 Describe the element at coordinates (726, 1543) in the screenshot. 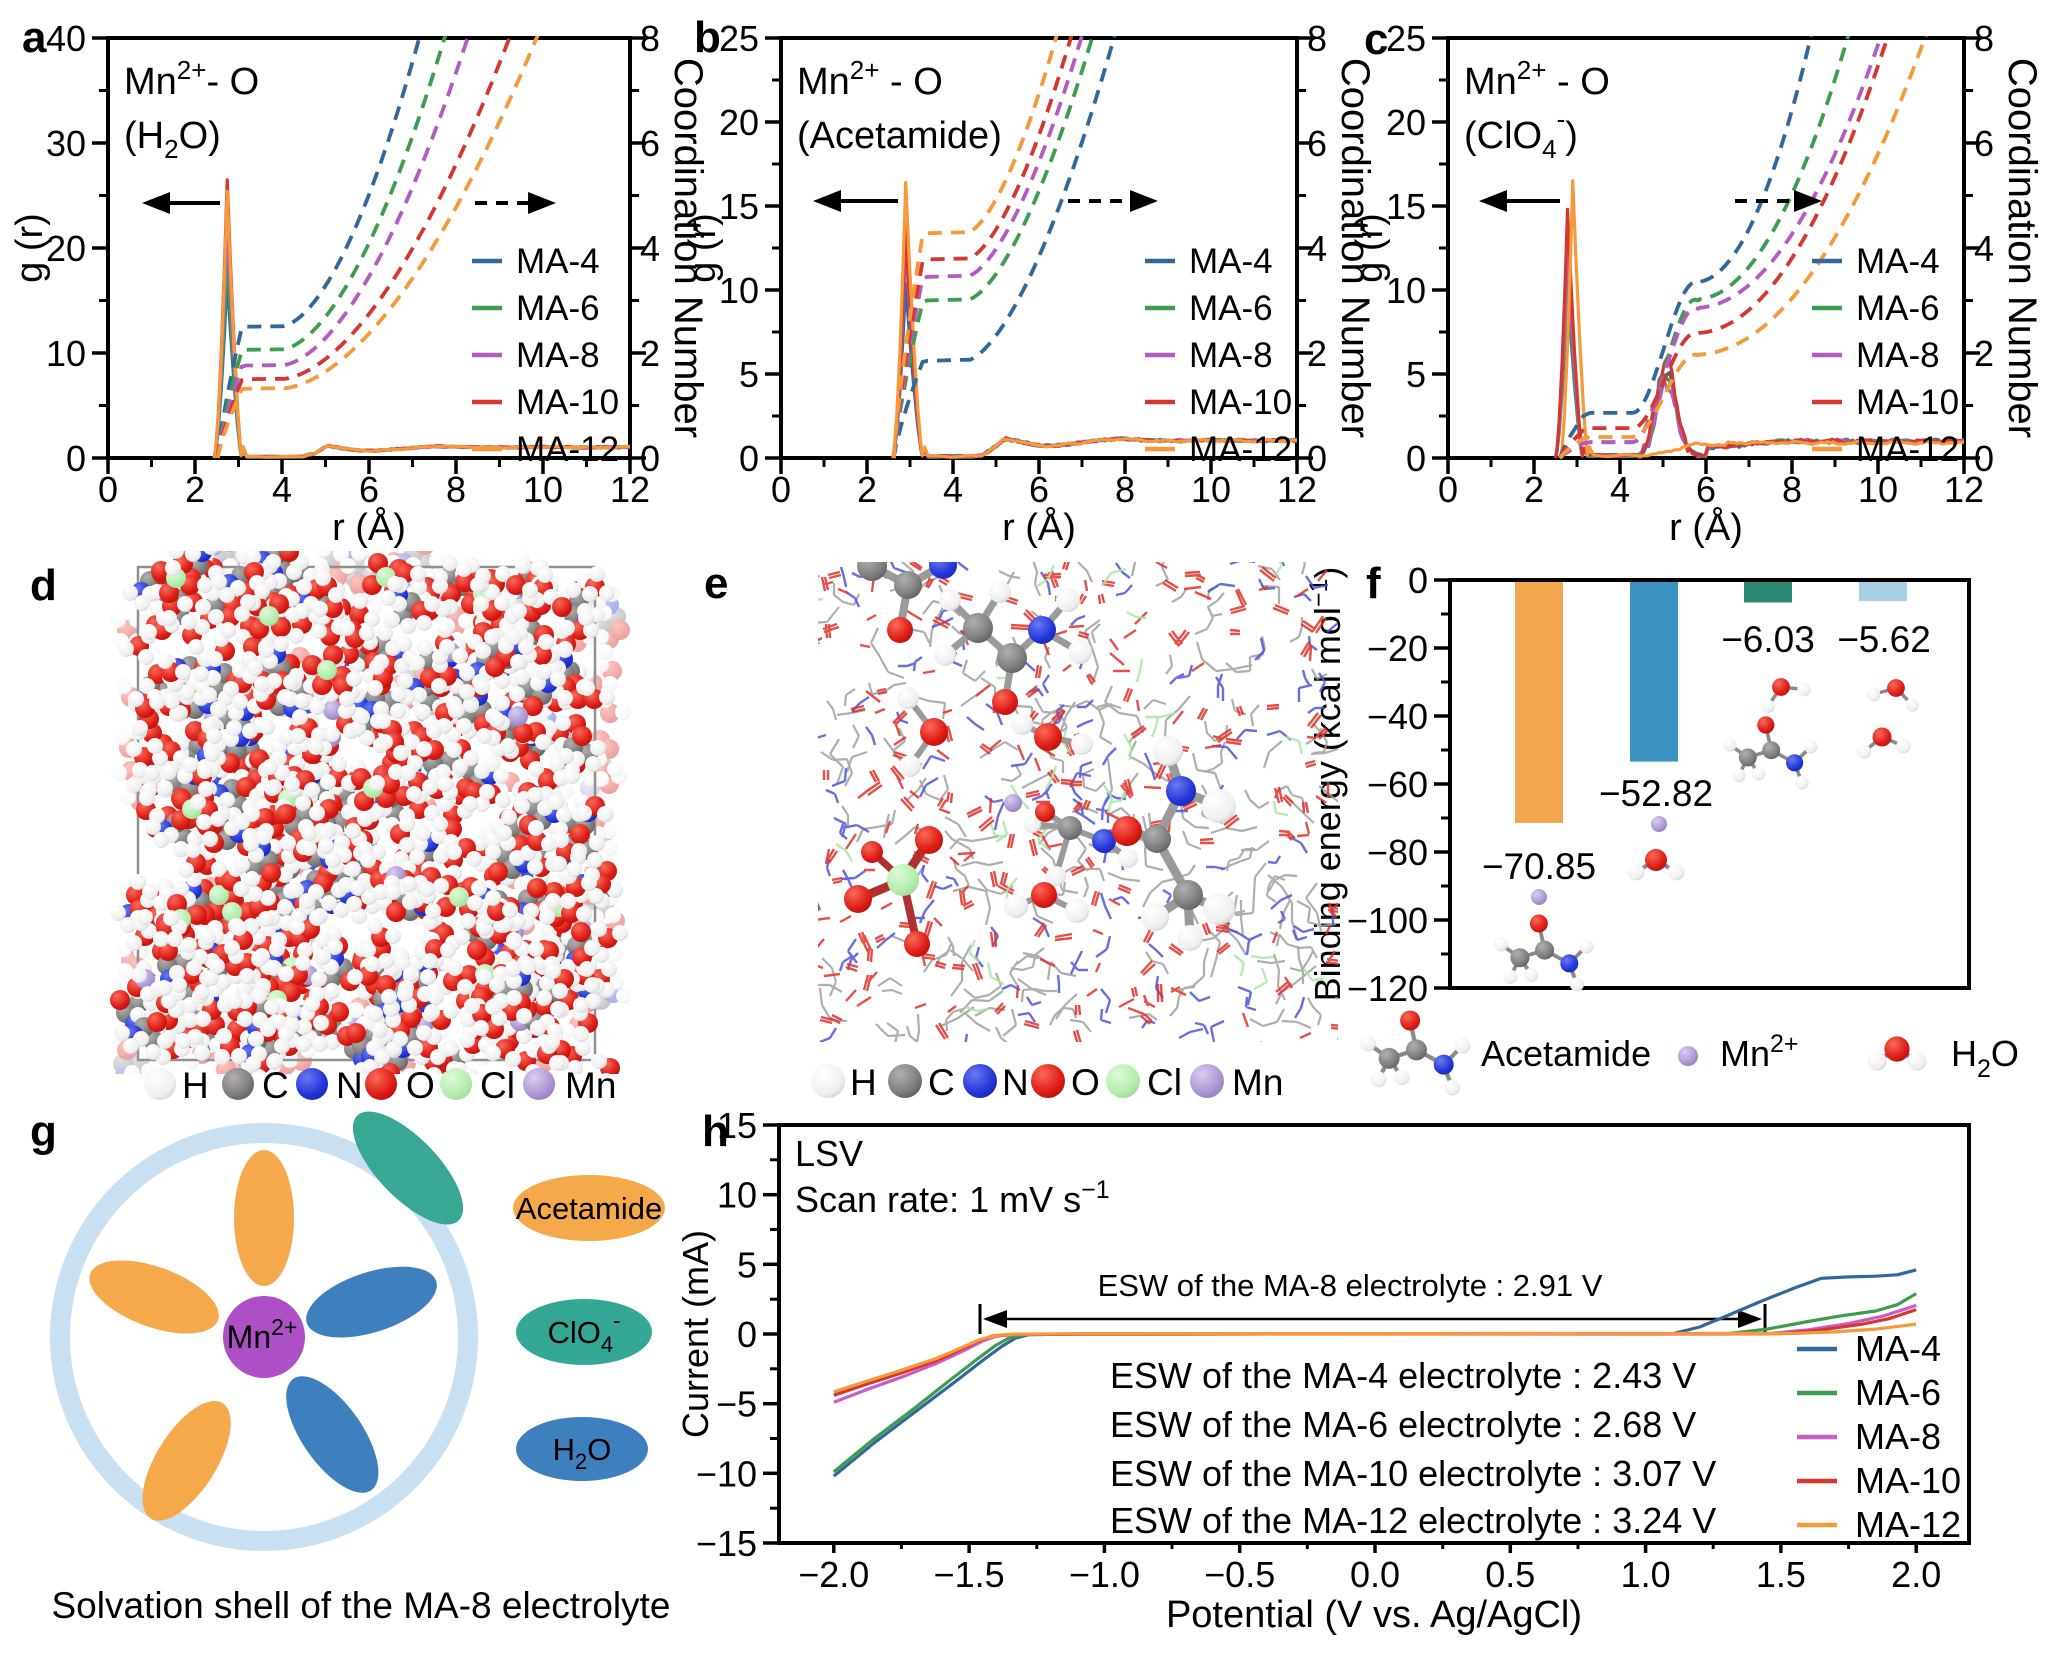

I see `svg-text: −15` at that location.